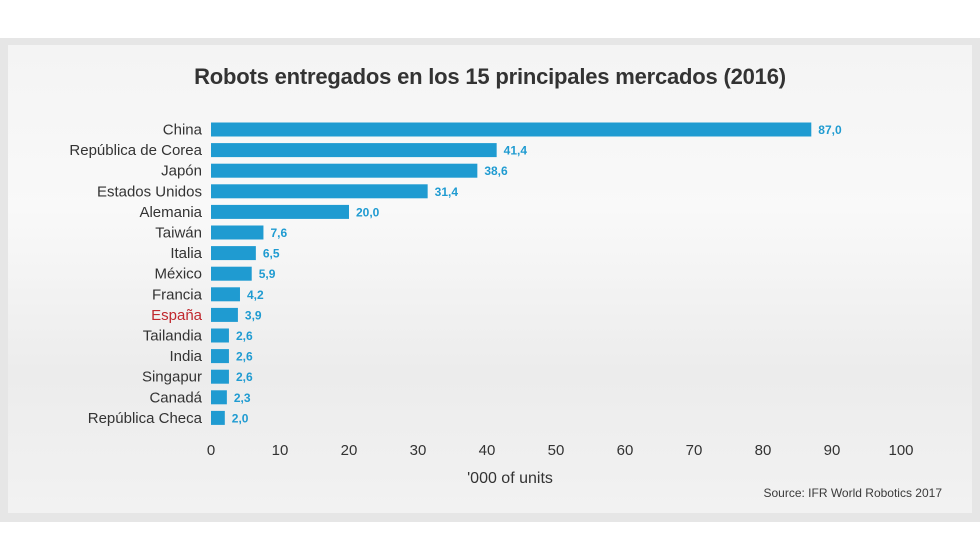 This screenshot has height=560, width=980. What do you see at coordinates (516, 151) in the screenshot?
I see `value-label: 41,4` at bounding box center [516, 151].